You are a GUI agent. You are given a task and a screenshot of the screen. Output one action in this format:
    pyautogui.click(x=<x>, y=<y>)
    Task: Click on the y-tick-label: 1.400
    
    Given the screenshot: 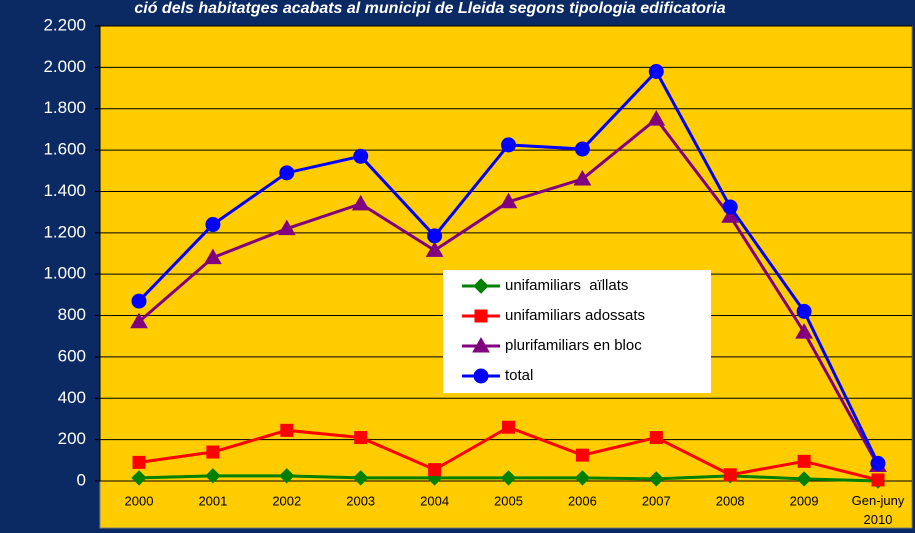 What is the action you would take?
    pyautogui.click(x=64, y=190)
    